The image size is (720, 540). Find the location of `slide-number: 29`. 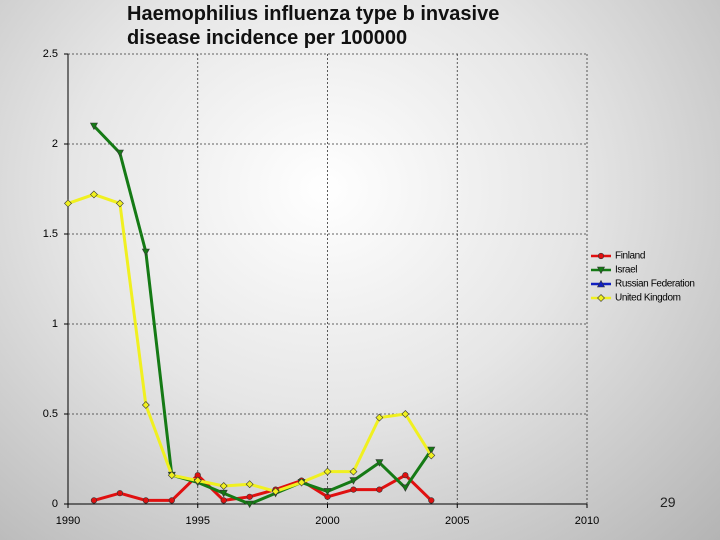

slide-number: 29 is located at coordinates (668, 502).